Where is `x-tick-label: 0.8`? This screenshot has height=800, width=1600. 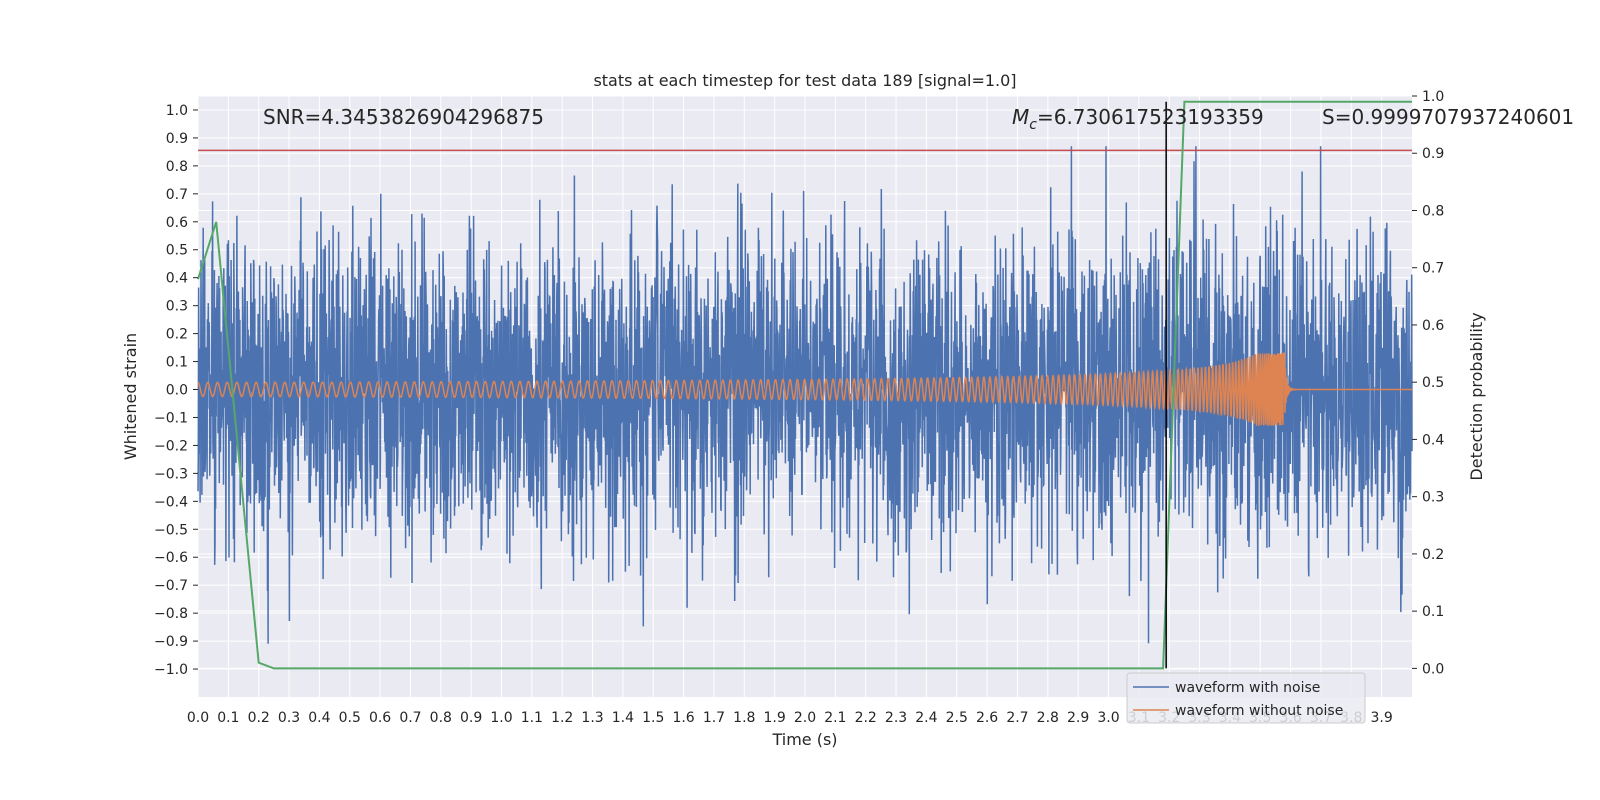 x-tick-label: 0.8 is located at coordinates (441, 718).